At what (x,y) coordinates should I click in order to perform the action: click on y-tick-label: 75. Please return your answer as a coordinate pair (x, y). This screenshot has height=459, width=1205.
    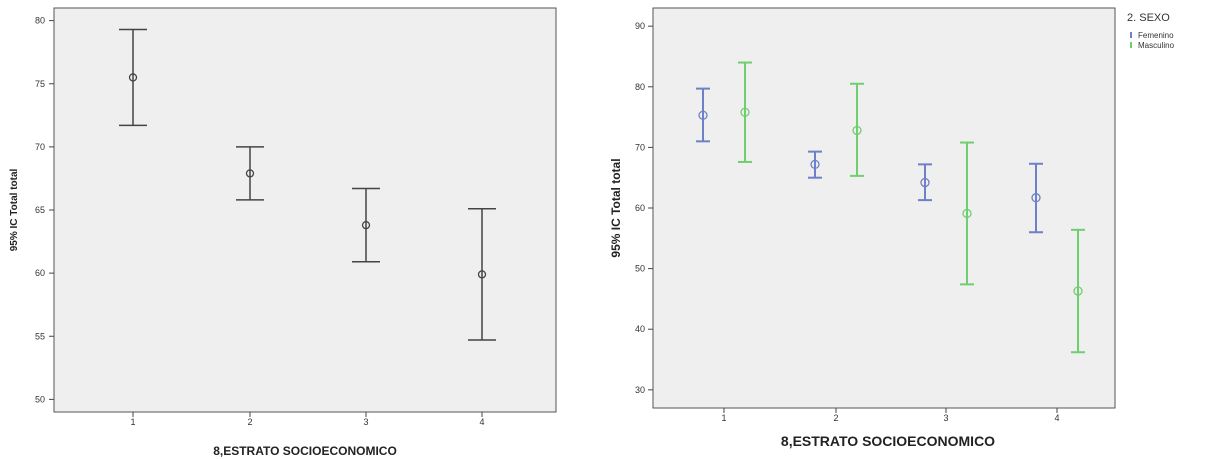
    Looking at the image, I should click on (40, 84).